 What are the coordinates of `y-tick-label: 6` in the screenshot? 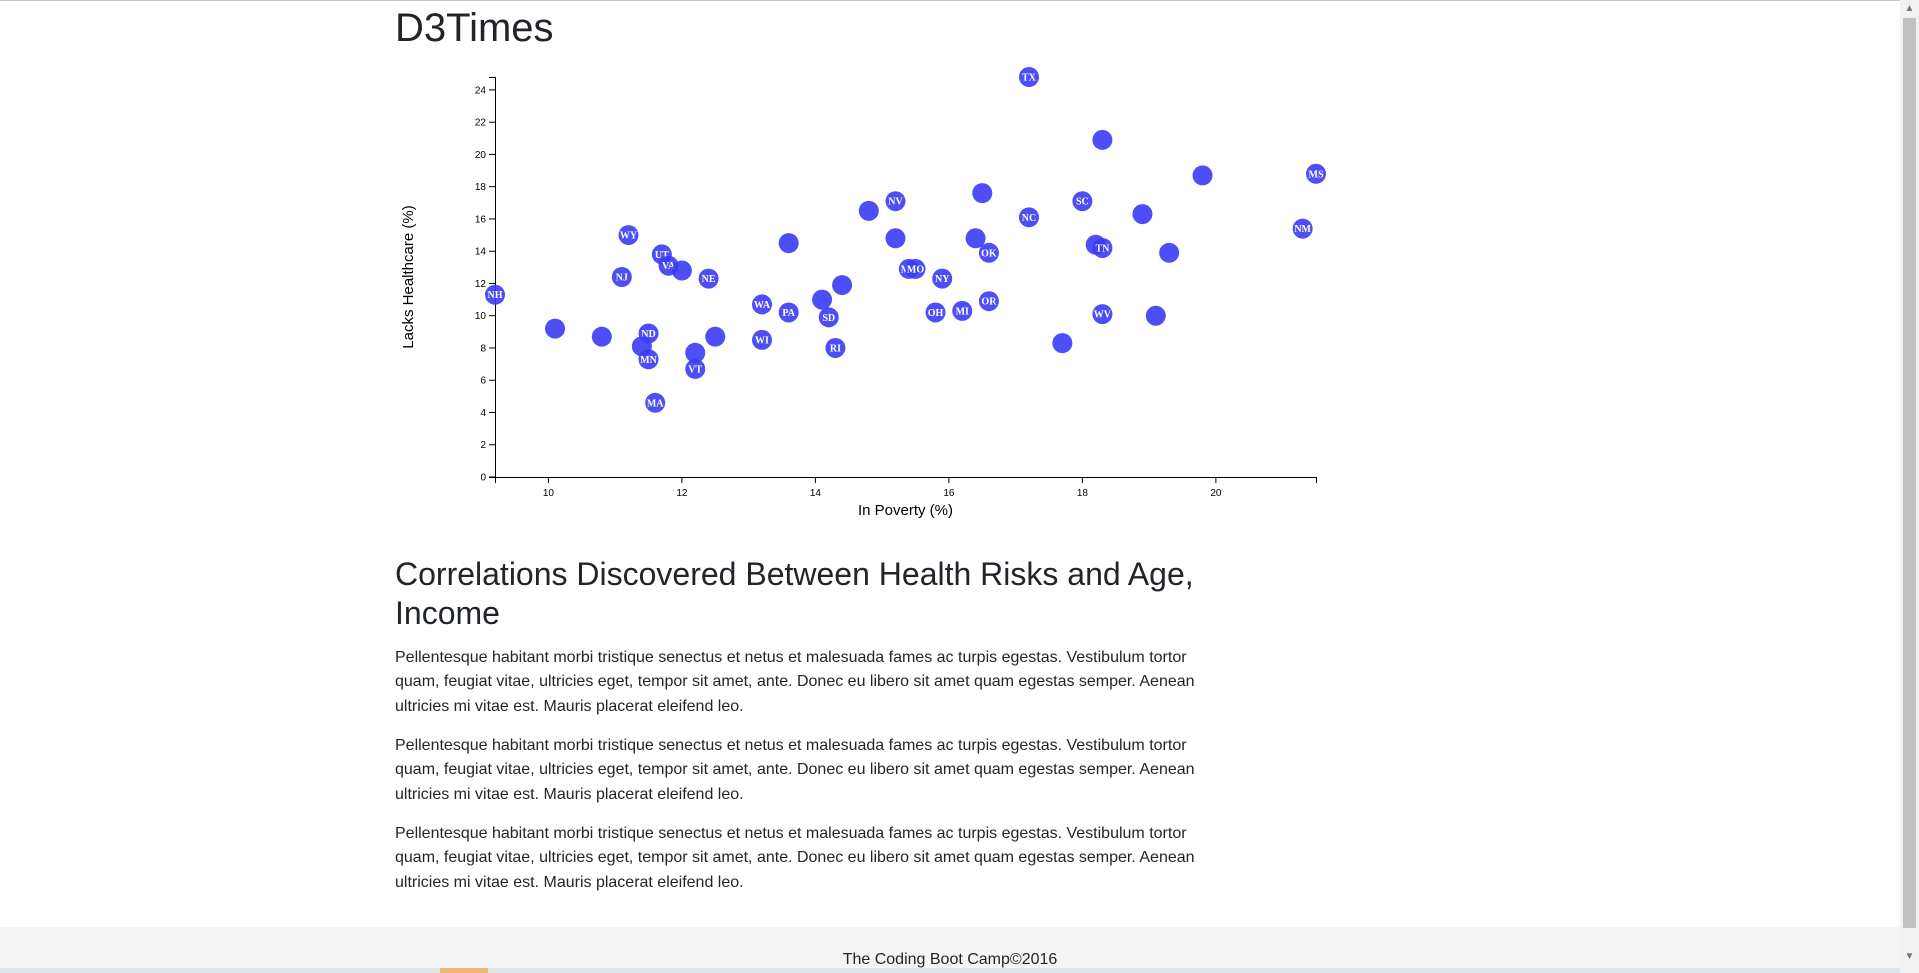 It's located at (483, 381).